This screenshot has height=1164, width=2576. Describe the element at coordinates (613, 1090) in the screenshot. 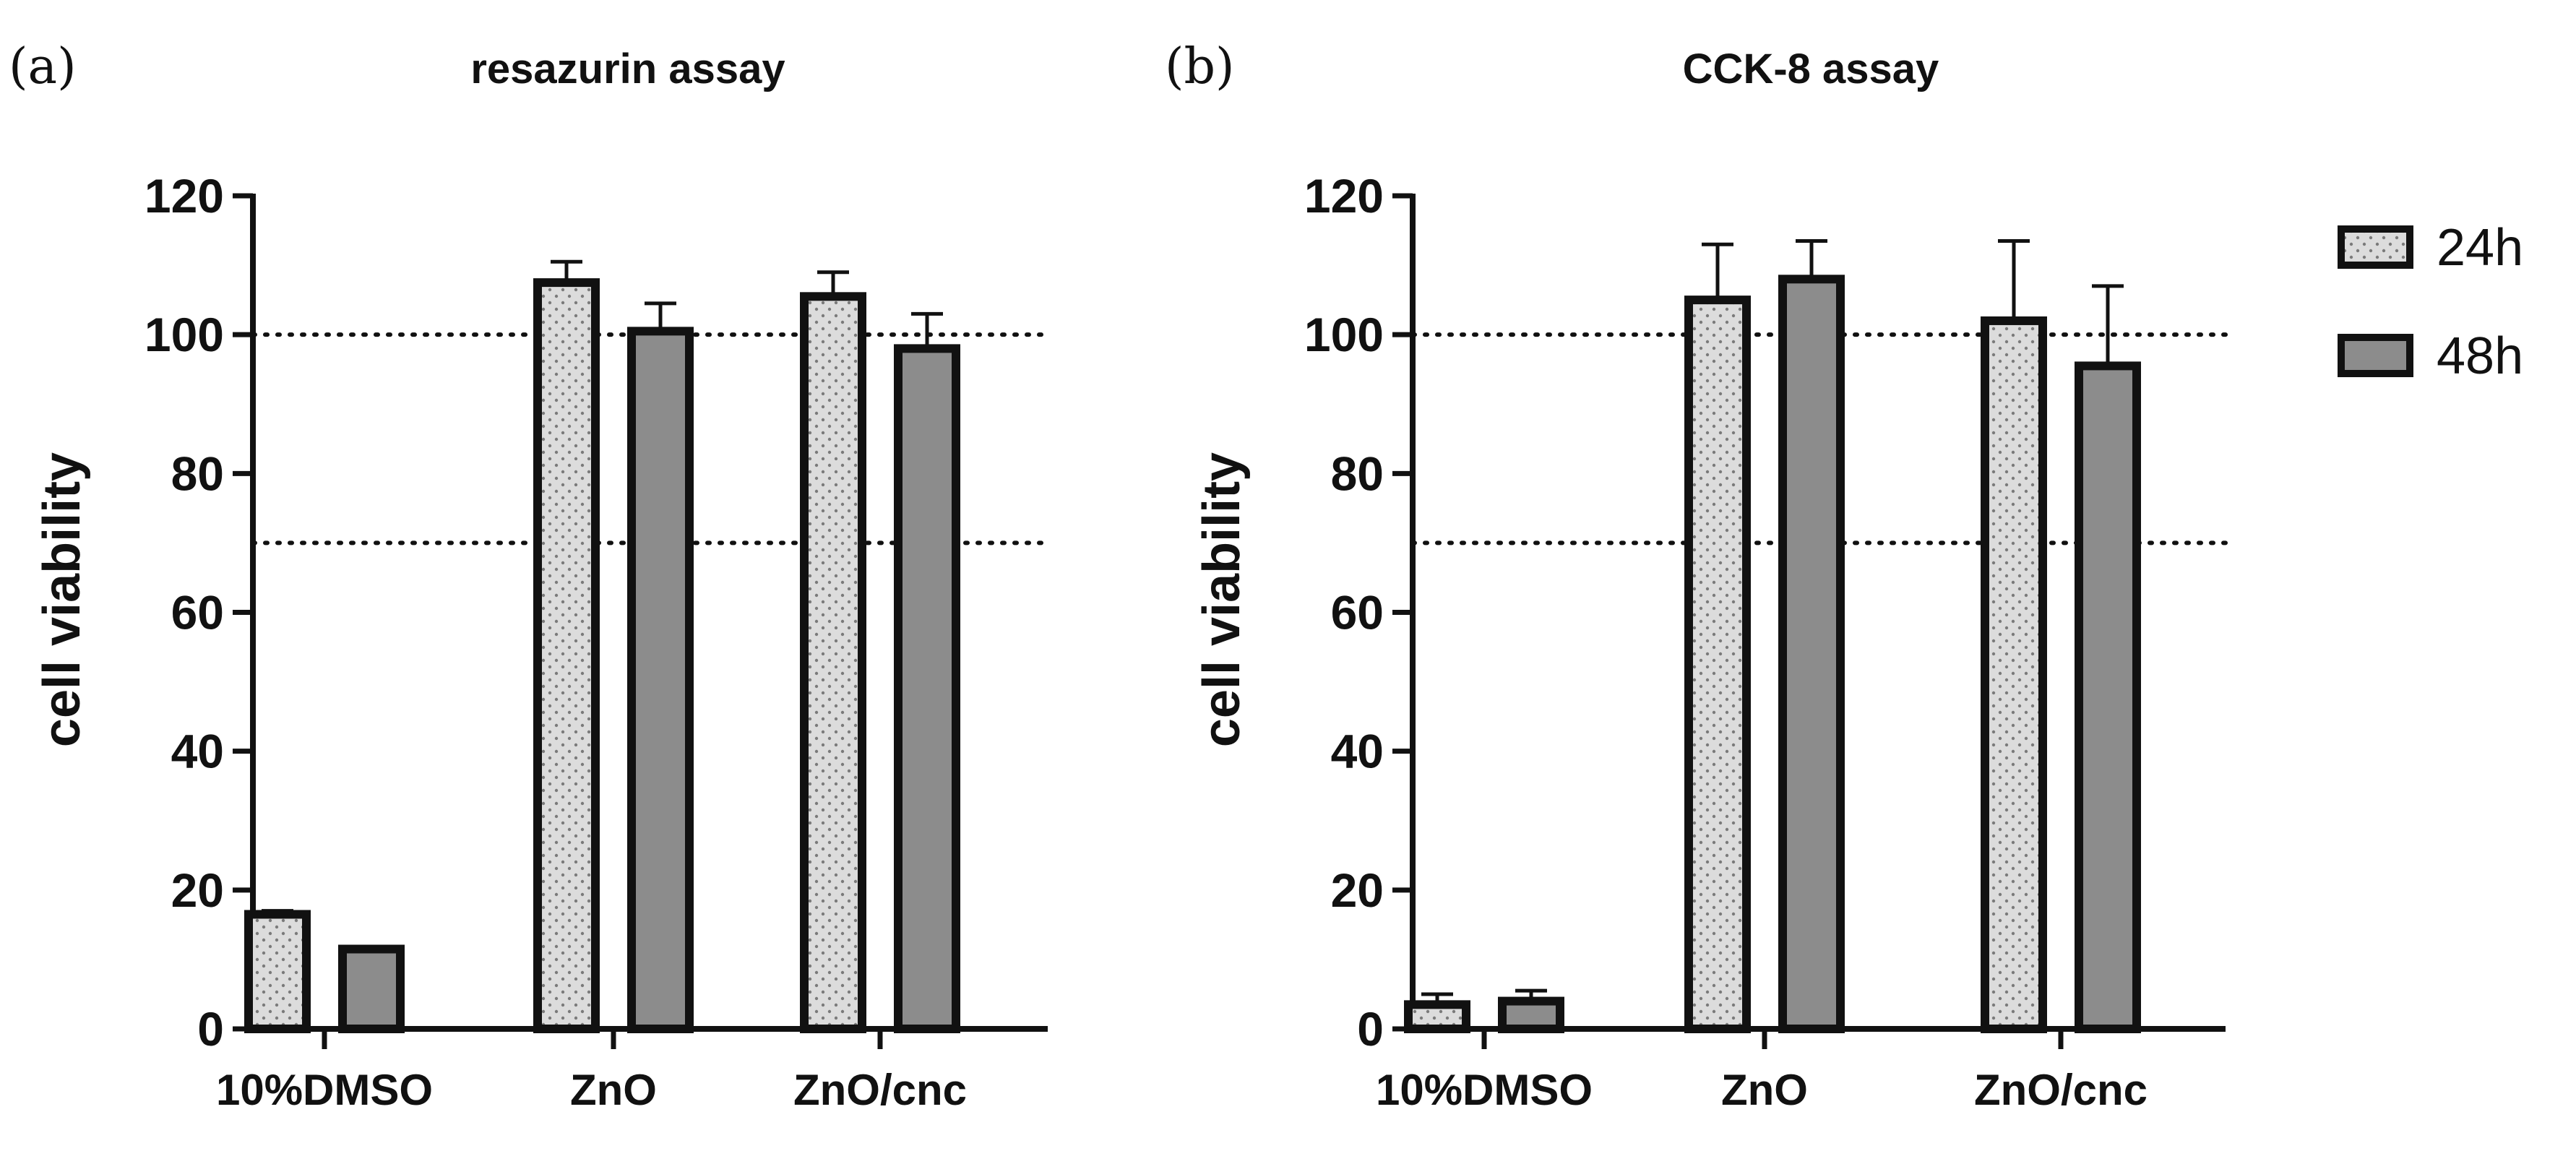

I see `x-tick-label-a-1: ZnO` at that location.